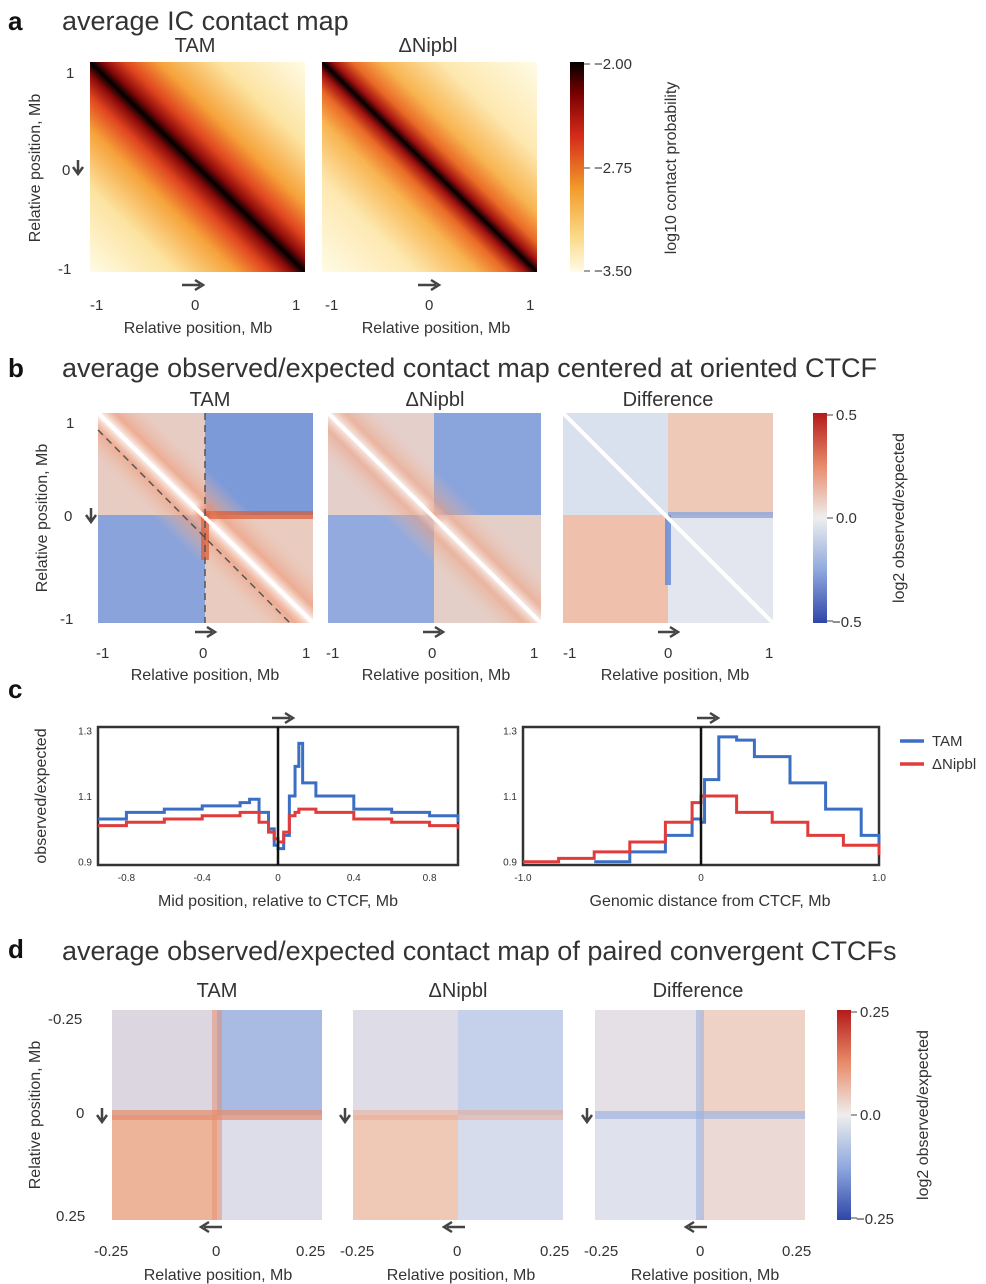 Image resolution: width=986 pixels, height=1284 pixels. Describe the element at coordinates (65, 1019) in the screenshot. I see `d-ytick-1: -0.25` at that location.